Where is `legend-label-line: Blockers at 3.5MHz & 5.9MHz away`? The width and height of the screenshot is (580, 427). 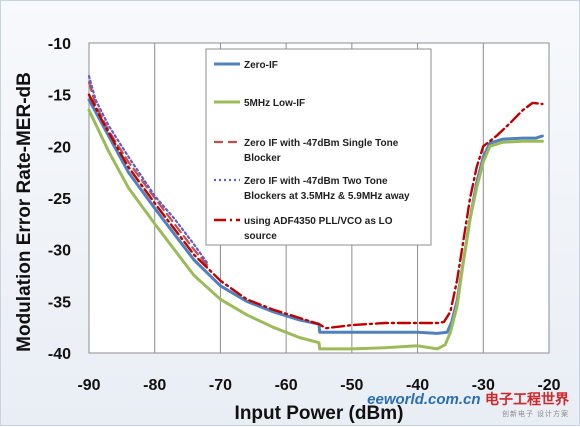
legend-label-line: Blockers at 3.5MHz & 5.9MHz away is located at coordinates (327, 196).